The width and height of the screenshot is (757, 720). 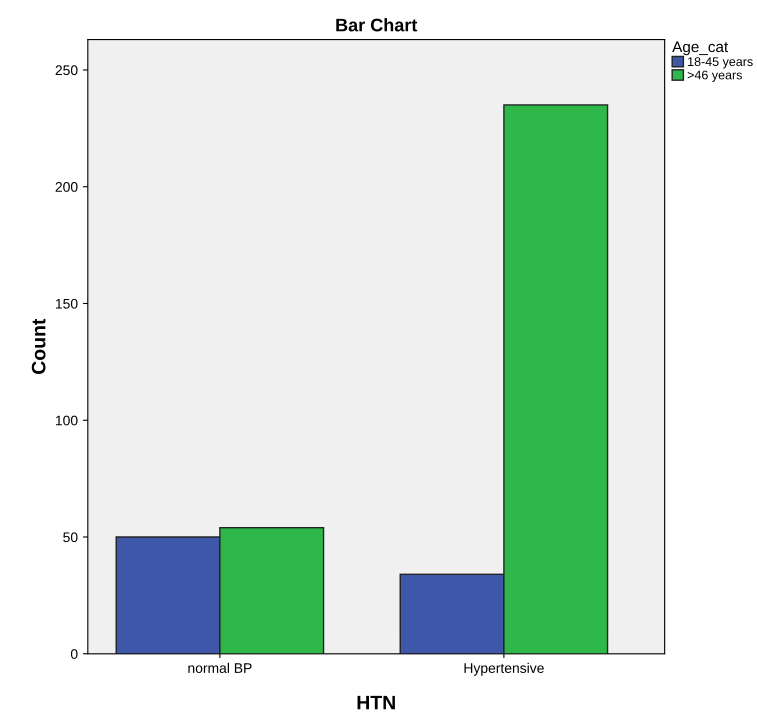 What do you see at coordinates (39, 346) in the screenshot?
I see `y-axis-title: Count` at bounding box center [39, 346].